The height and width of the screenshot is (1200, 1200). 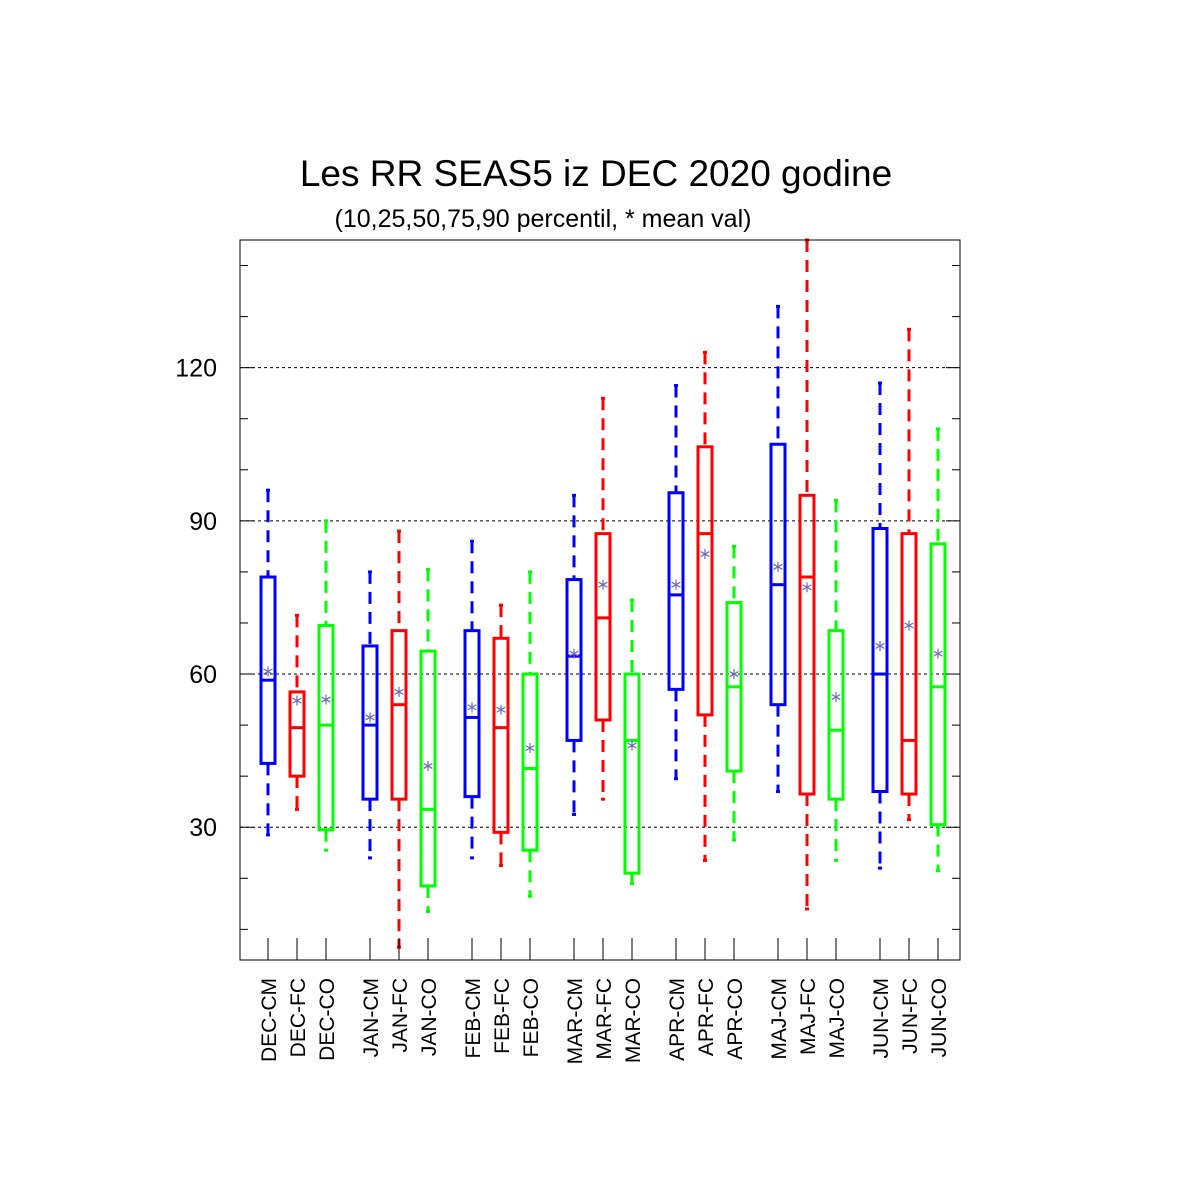 What do you see at coordinates (531, 1017) in the screenshot?
I see `x-category-label: FEB-CO` at bounding box center [531, 1017].